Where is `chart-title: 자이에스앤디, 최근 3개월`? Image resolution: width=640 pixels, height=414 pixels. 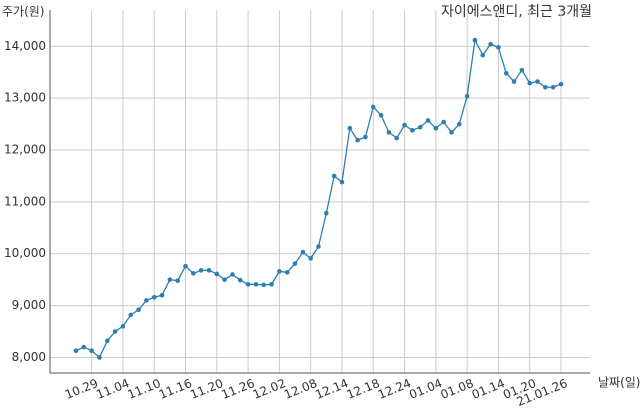
chart-title: 자이에스앤디, 최근 3개월 is located at coordinates (516, 12).